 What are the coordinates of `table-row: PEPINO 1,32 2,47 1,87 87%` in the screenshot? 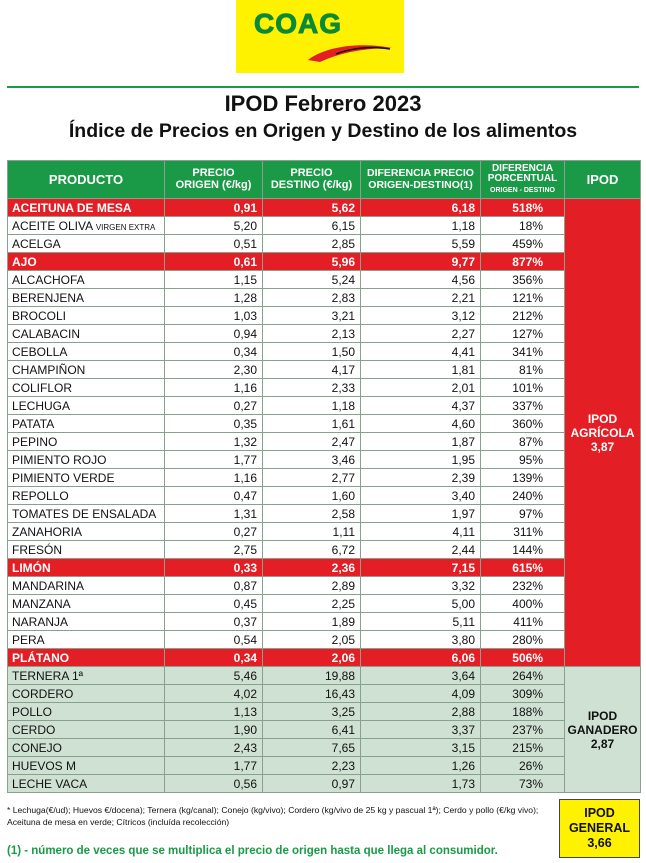 It's located at (324, 441).